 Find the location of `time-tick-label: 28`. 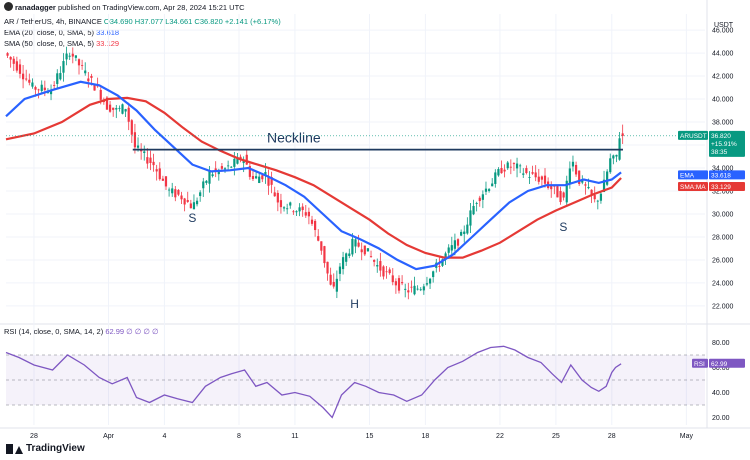

time-tick-label: 28 is located at coordinates (612, 436).